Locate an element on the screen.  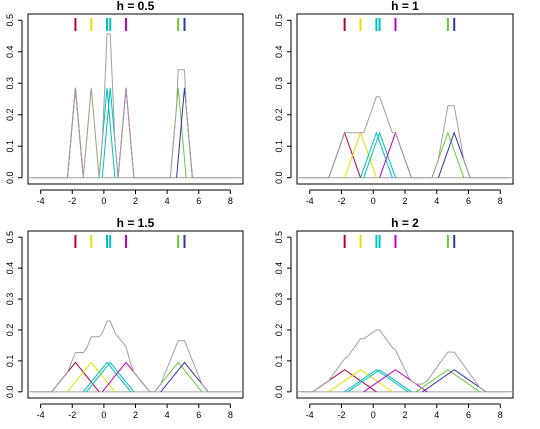
panel-title: h = 1.5 is located at coordinates (136, 223).